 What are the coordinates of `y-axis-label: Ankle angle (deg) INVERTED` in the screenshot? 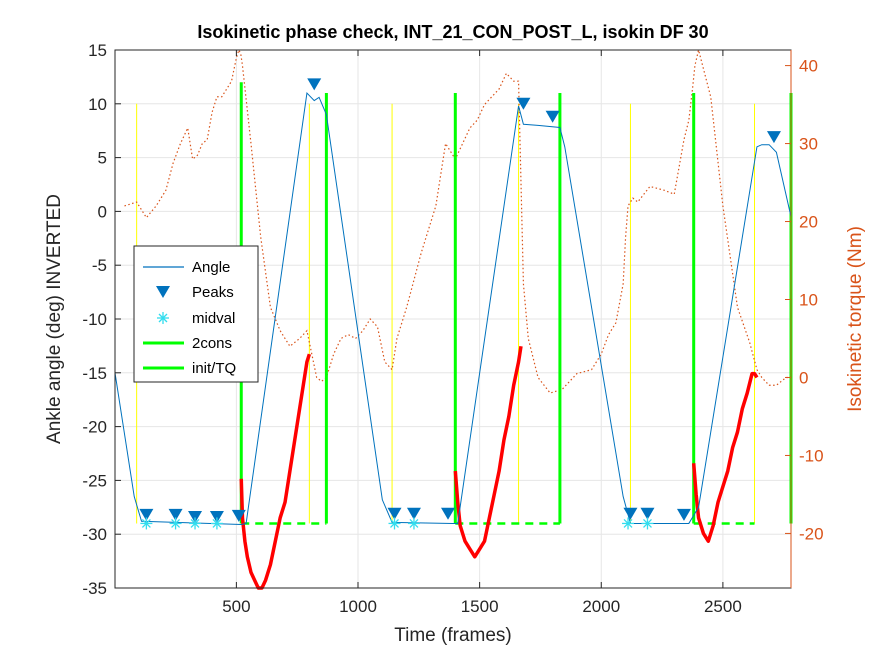 It's located at (54, 319).